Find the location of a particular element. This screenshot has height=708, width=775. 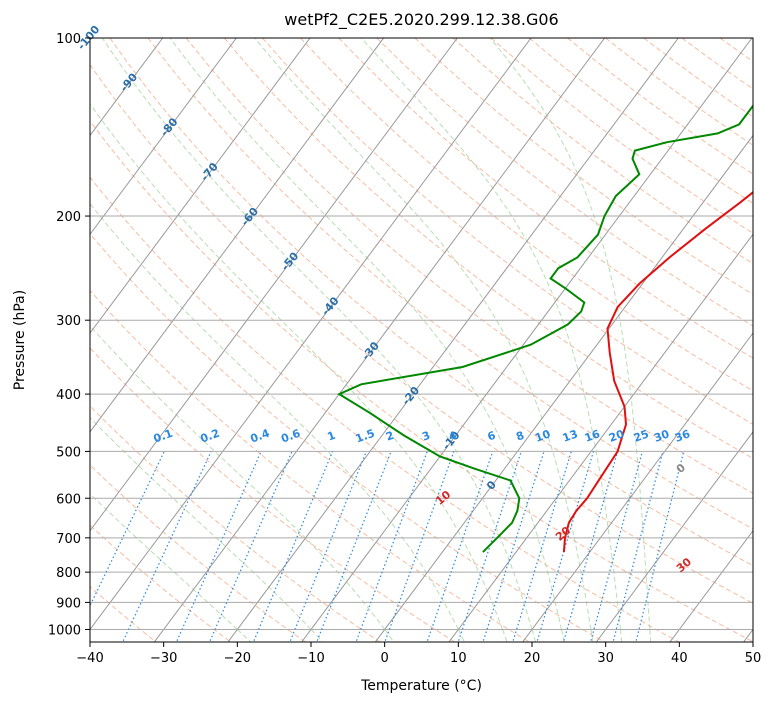

x-tick-label: −20 is located at coordinates (237, 658).